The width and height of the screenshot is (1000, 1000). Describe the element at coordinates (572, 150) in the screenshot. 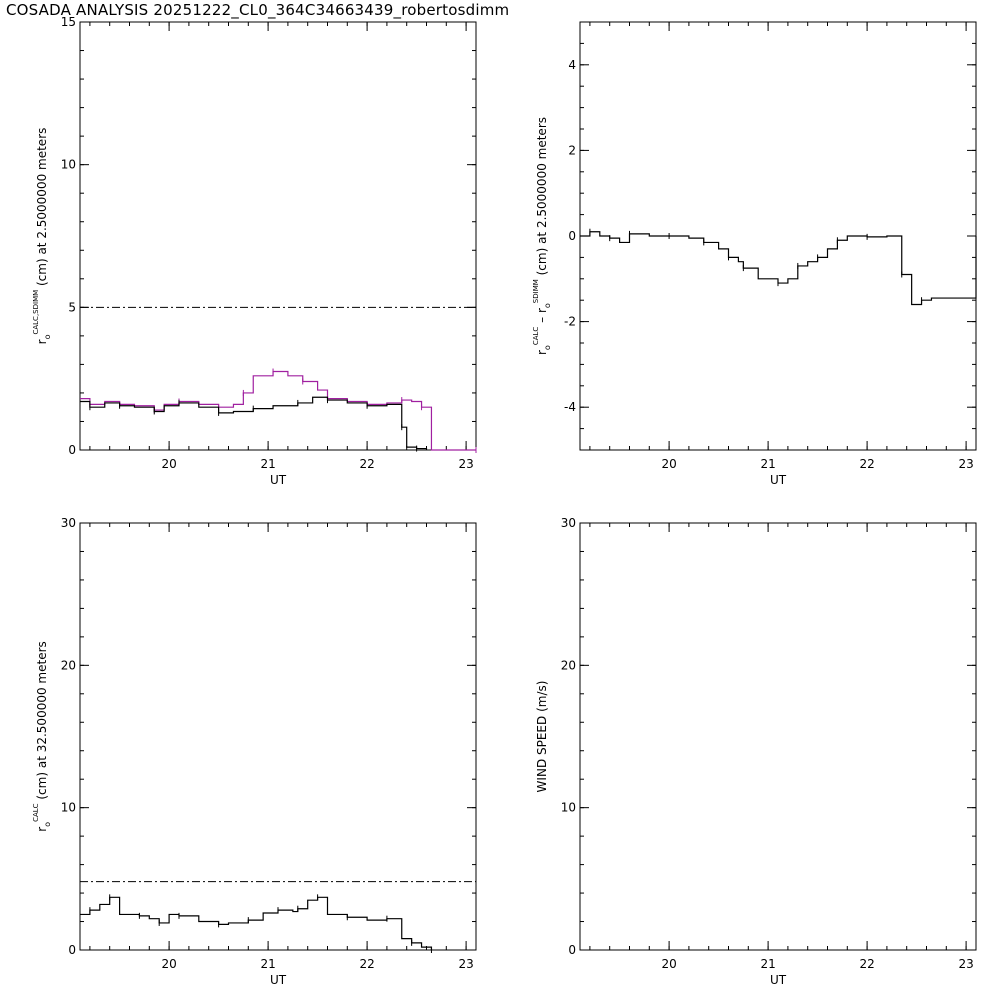

I see `y-tick-label: 2` at that location.